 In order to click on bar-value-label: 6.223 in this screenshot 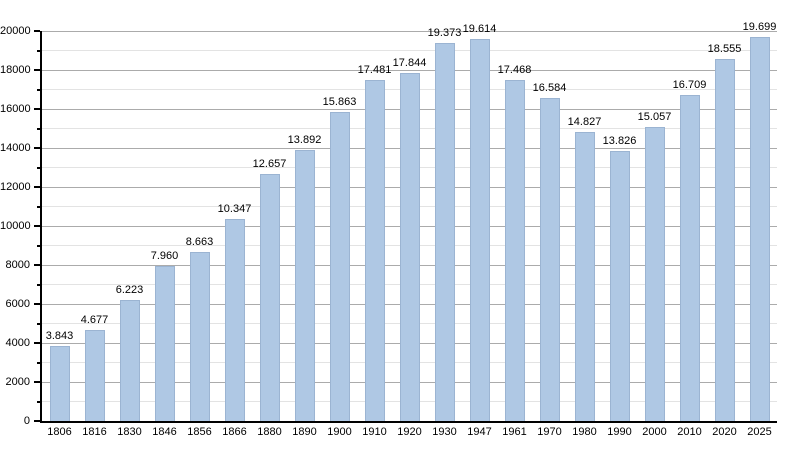, I will do `click(129, 289)`.